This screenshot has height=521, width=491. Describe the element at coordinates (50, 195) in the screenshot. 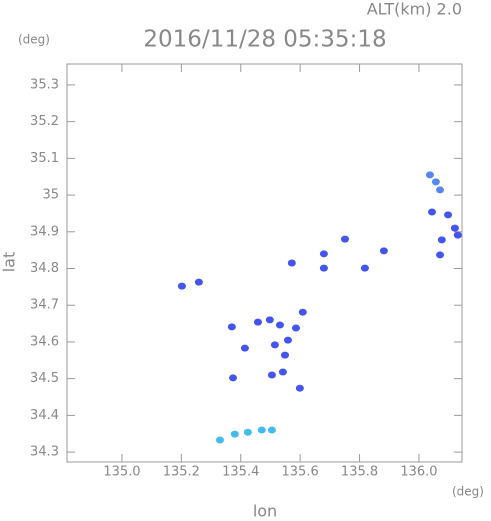

I see `y-tick-label: 35` at that location.